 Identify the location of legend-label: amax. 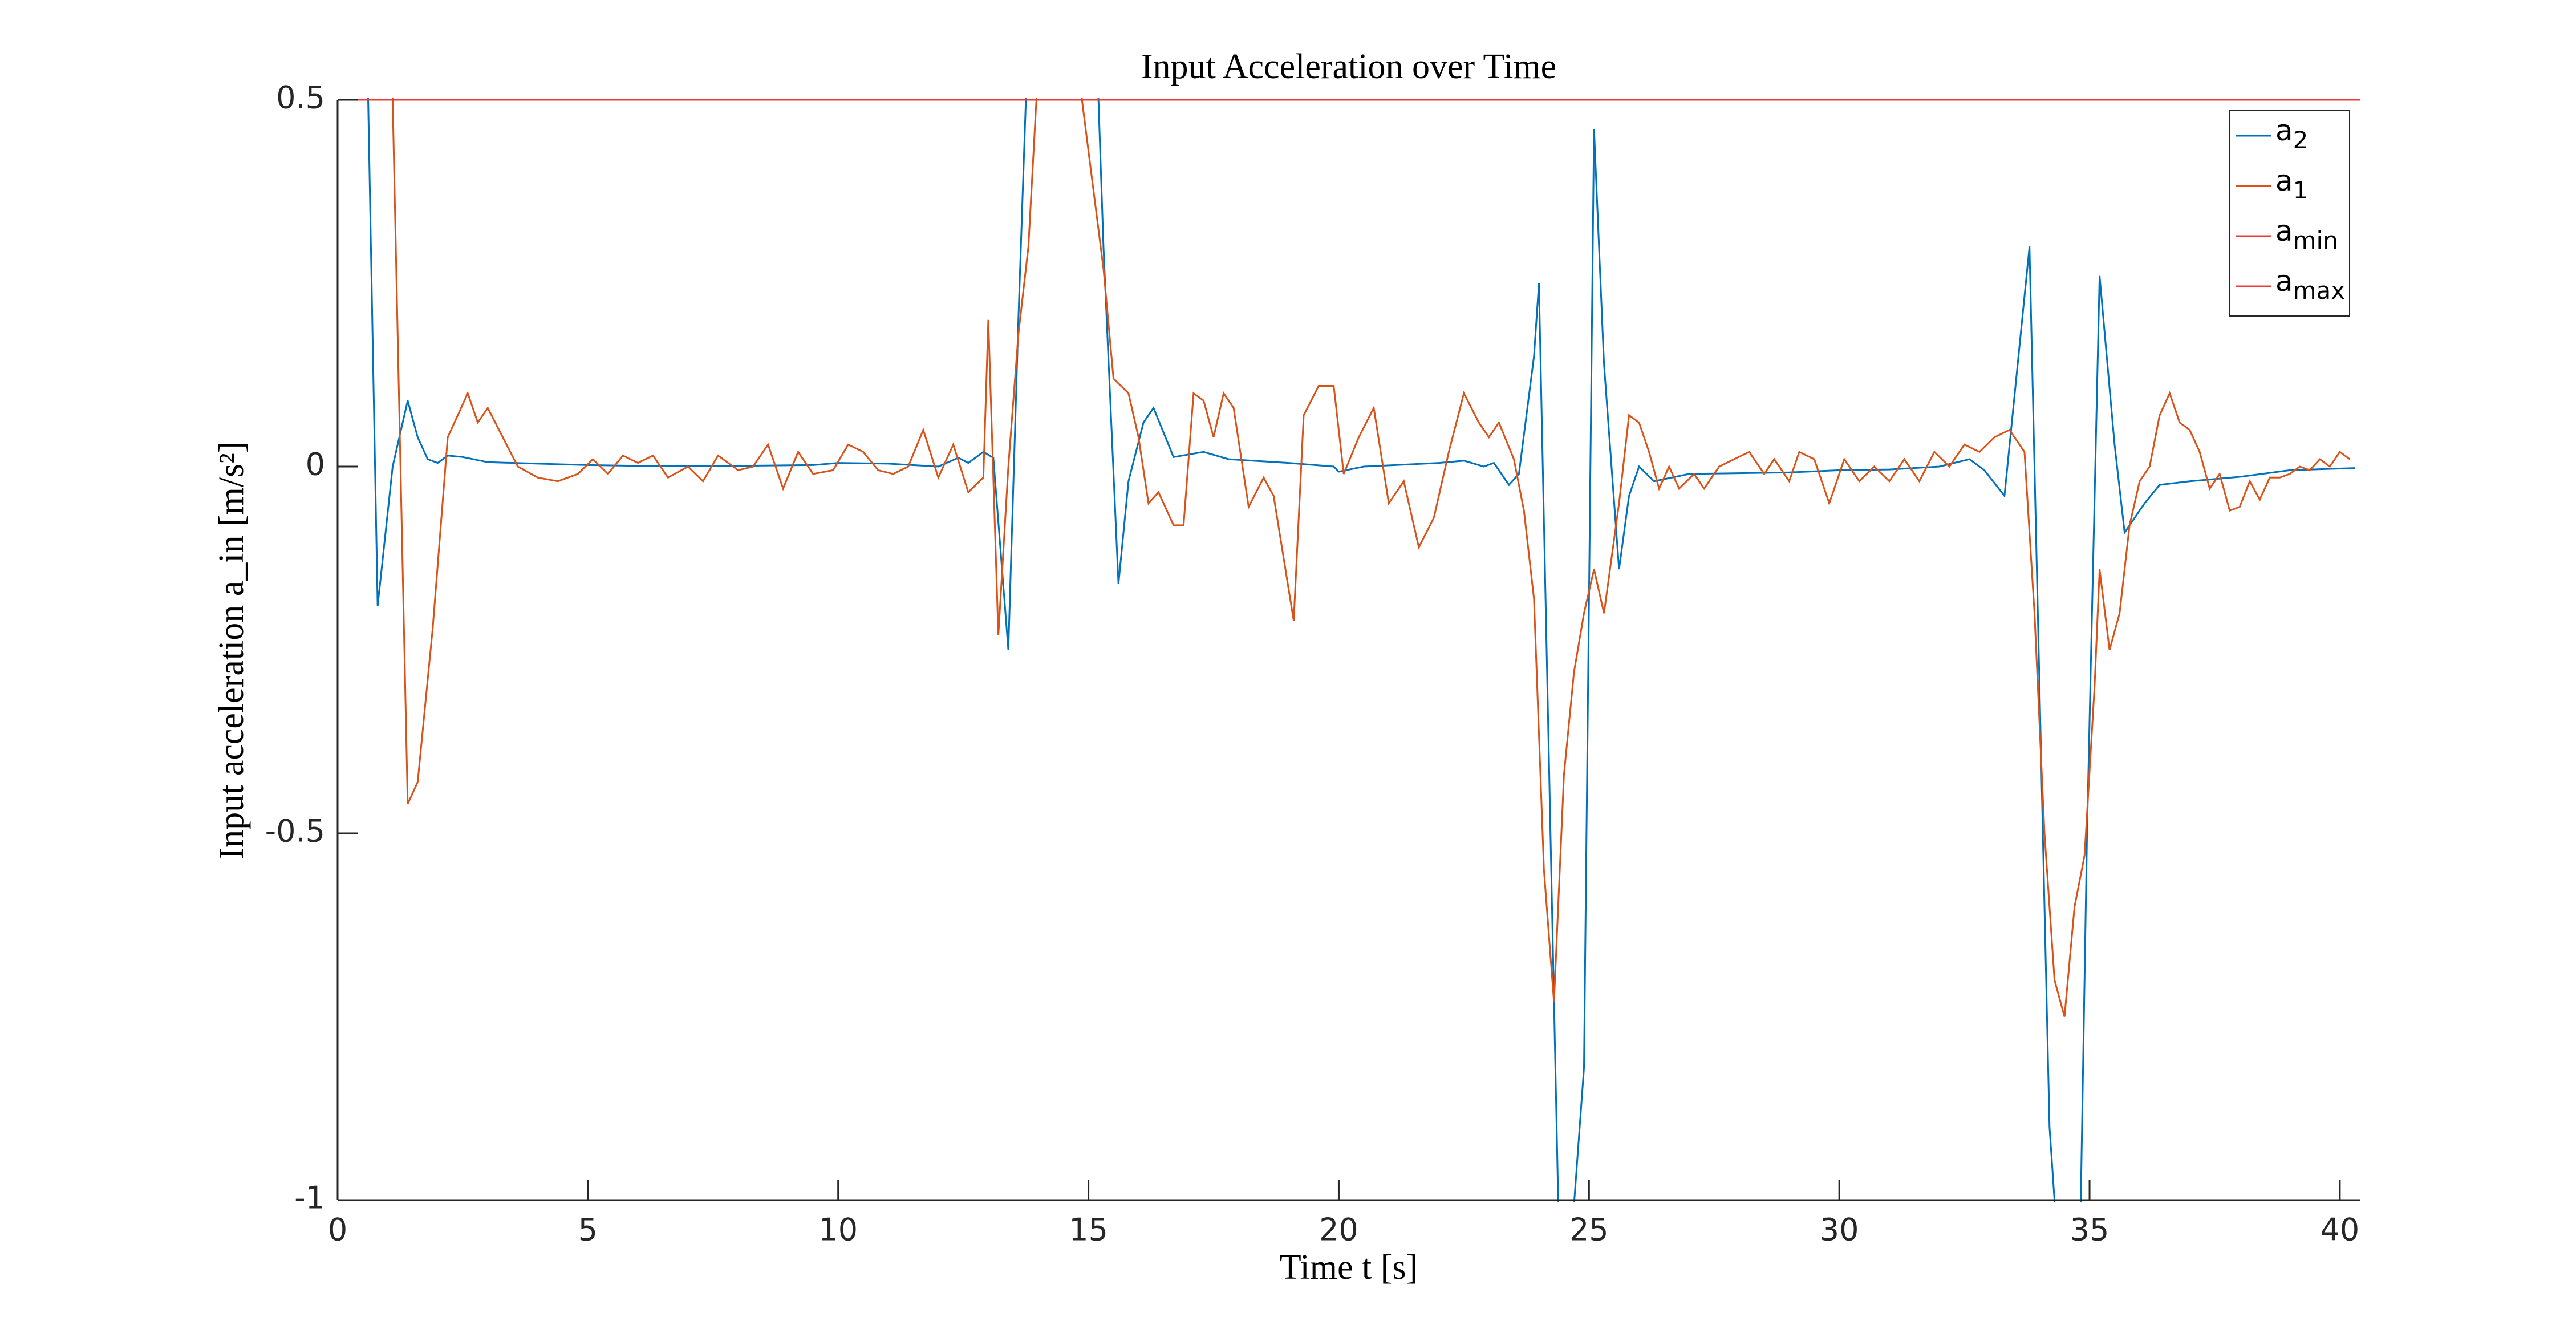
(2310, 285).